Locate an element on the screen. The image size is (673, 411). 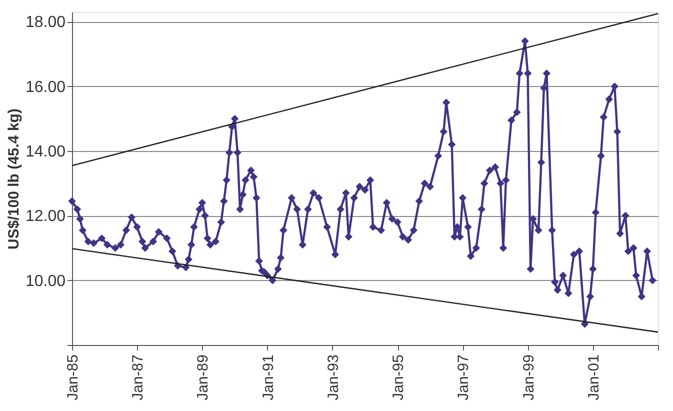
y-tick-label: 18.00 is located at coordinates (45, 23).